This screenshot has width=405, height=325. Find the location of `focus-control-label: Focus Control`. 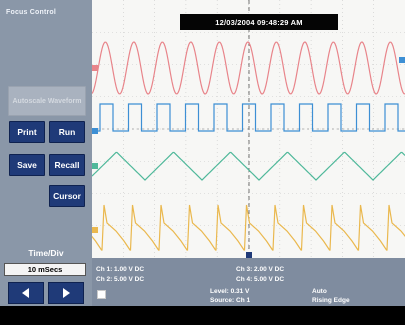

focus-control-label: Focus Control is located at coordinates (31, 12).